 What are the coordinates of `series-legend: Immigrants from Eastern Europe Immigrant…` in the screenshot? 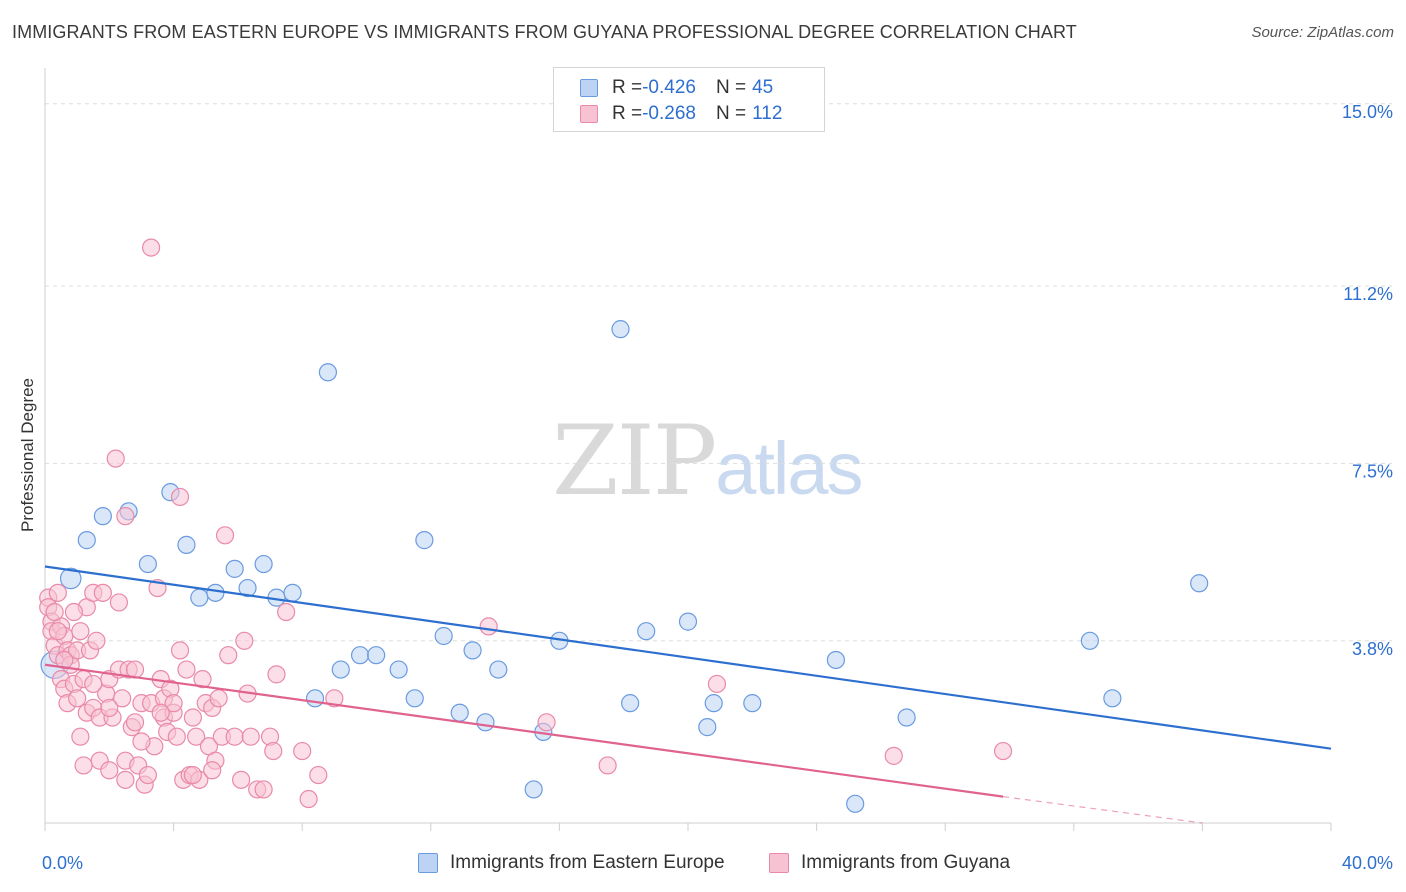 It's located at (703, 865).